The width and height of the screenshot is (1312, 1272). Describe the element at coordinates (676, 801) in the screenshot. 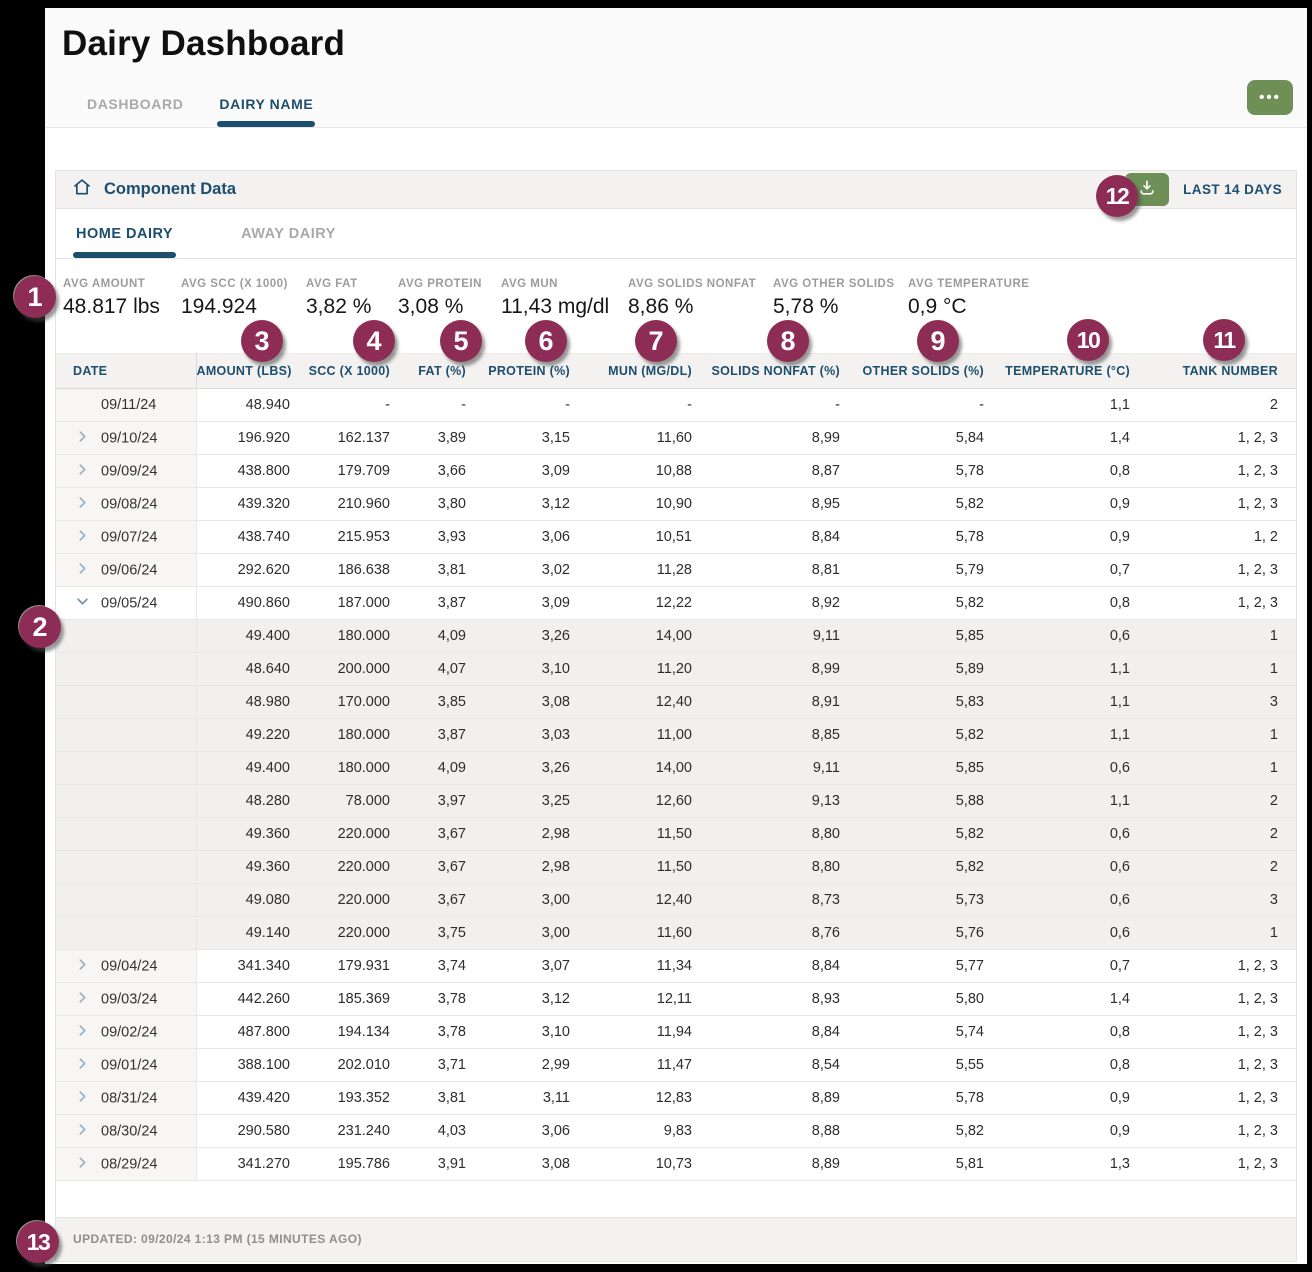

I see `table-row-detail: 48.280 78.000 3,97 3,25 12,60 9,13 5,88 1,1 2` at that location.